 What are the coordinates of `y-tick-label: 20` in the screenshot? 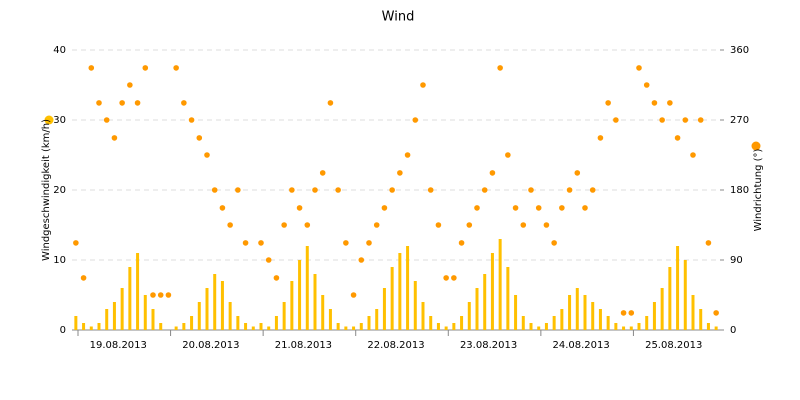 It's located at (59, 190).